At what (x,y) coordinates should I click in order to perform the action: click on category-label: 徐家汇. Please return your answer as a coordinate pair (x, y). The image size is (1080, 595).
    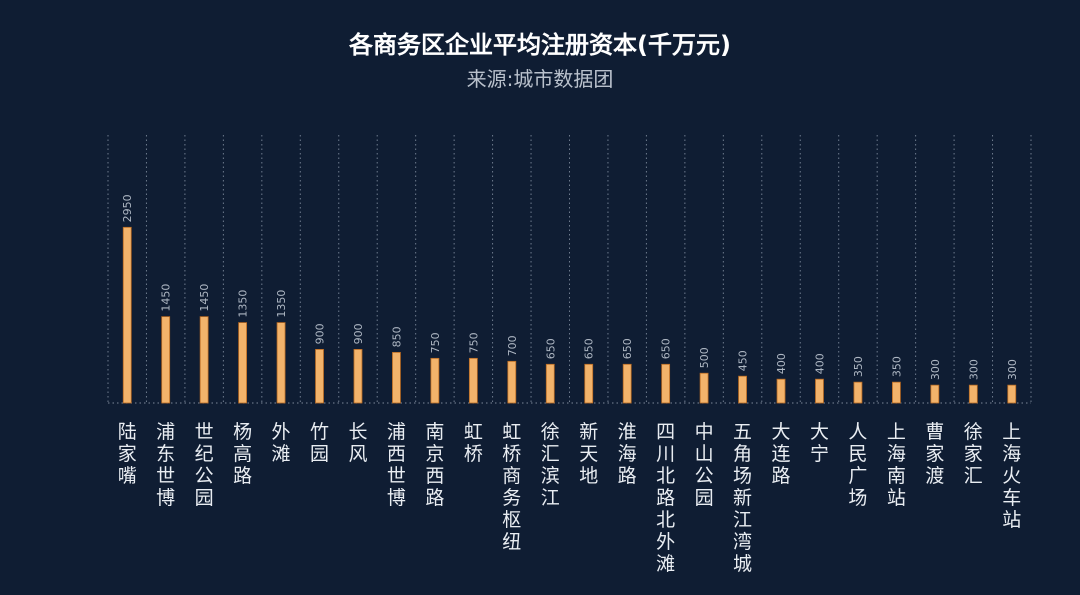
    Looking at the image, I should click on (973, 454).